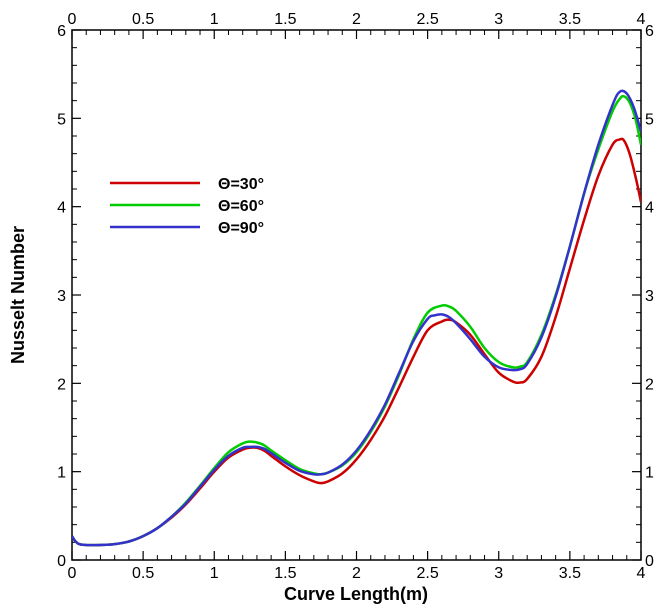 The height and width of the screenshot is (610, 664). I want to click on y-tick-label-right: 1, so click(649, 473).